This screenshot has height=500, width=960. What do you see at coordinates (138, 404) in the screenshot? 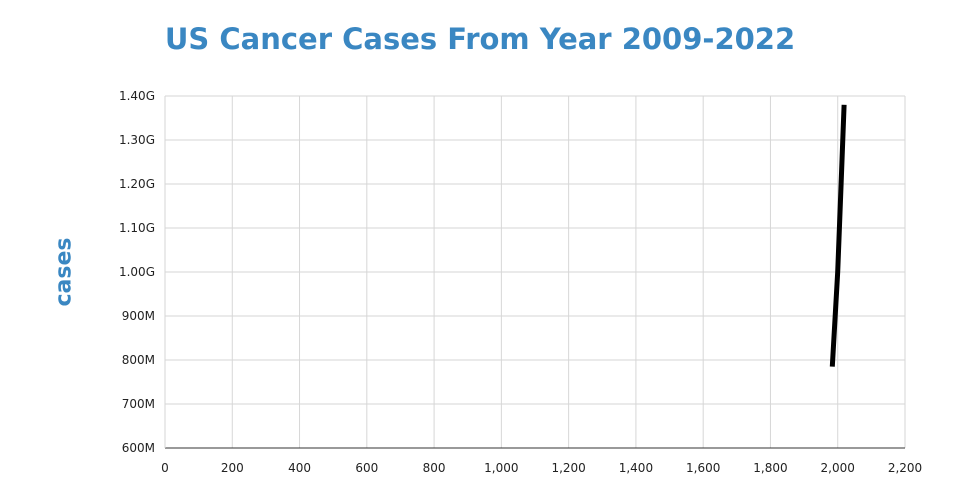
I see `y-tick-label: 700M` at bounding box center [138, 404].